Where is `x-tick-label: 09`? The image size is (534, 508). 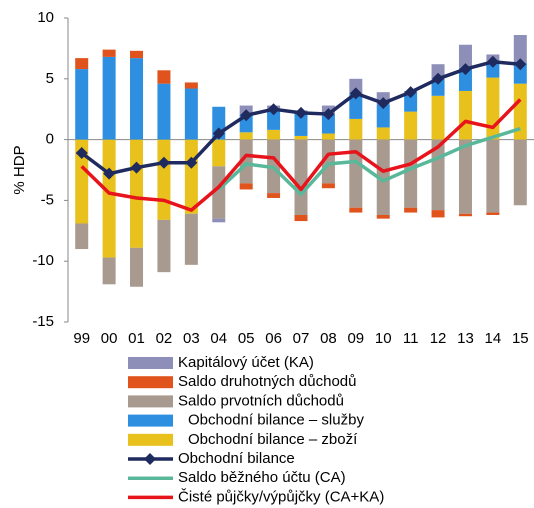
x-tick-label: 09 is located at coordinates (355, 338).